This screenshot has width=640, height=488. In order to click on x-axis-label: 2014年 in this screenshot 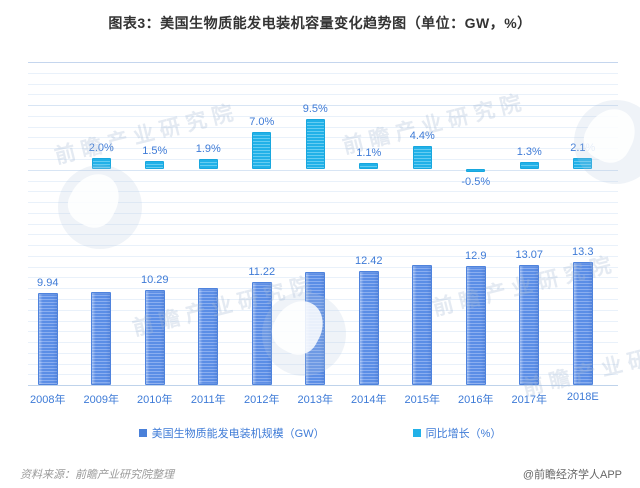, I will do `click(369, 400)`.